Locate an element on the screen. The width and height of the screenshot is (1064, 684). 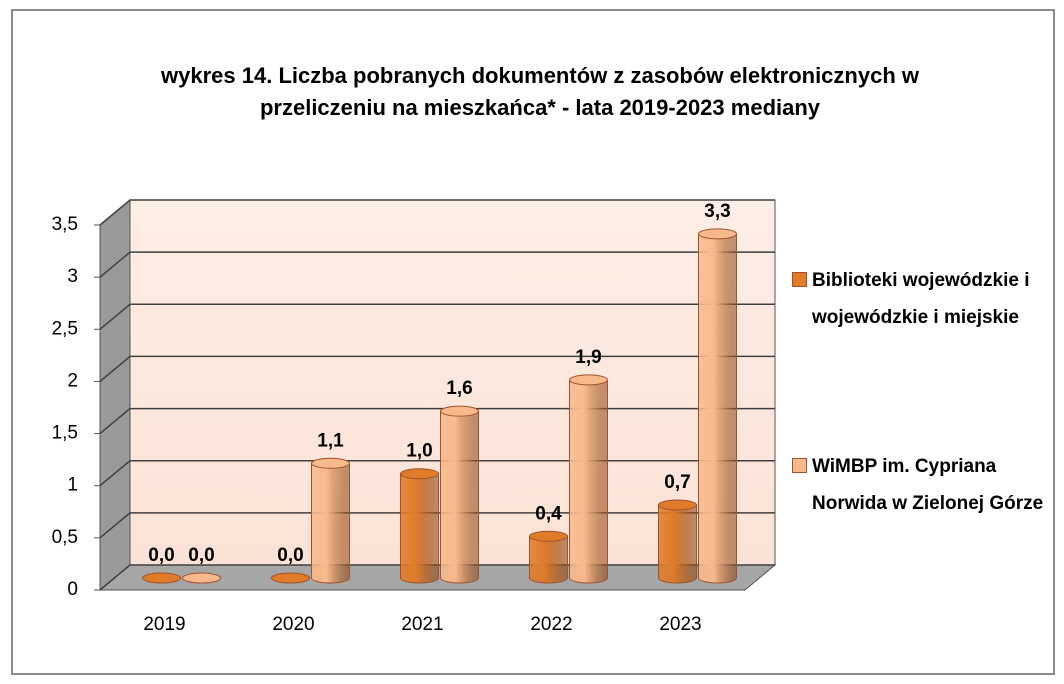
data-label: 3,3 is located at coordinates (717, 211).